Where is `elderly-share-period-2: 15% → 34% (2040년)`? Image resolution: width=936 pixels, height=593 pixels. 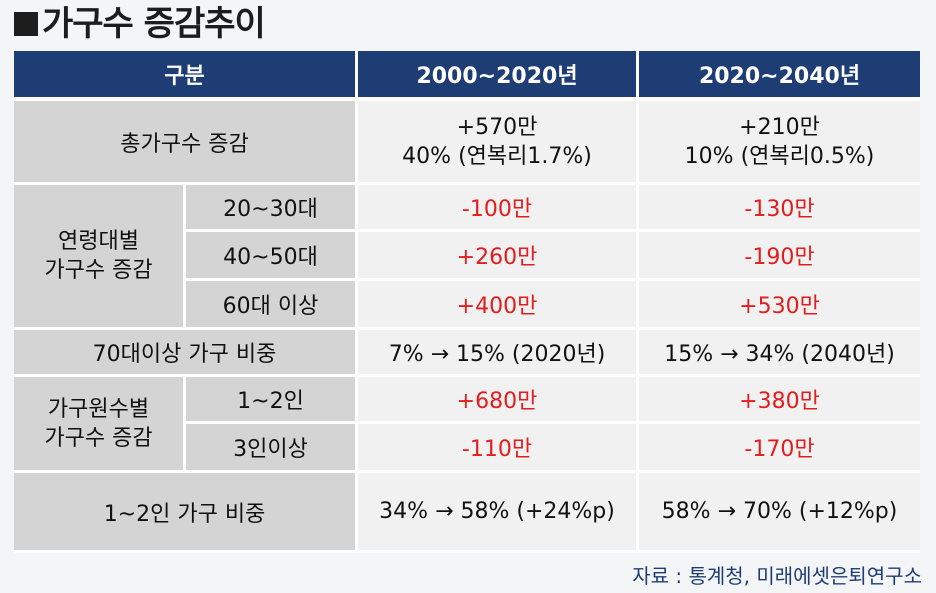 elderly-share-period-2: 15% → 34% (2040년) is located at coordinates (780, 353).